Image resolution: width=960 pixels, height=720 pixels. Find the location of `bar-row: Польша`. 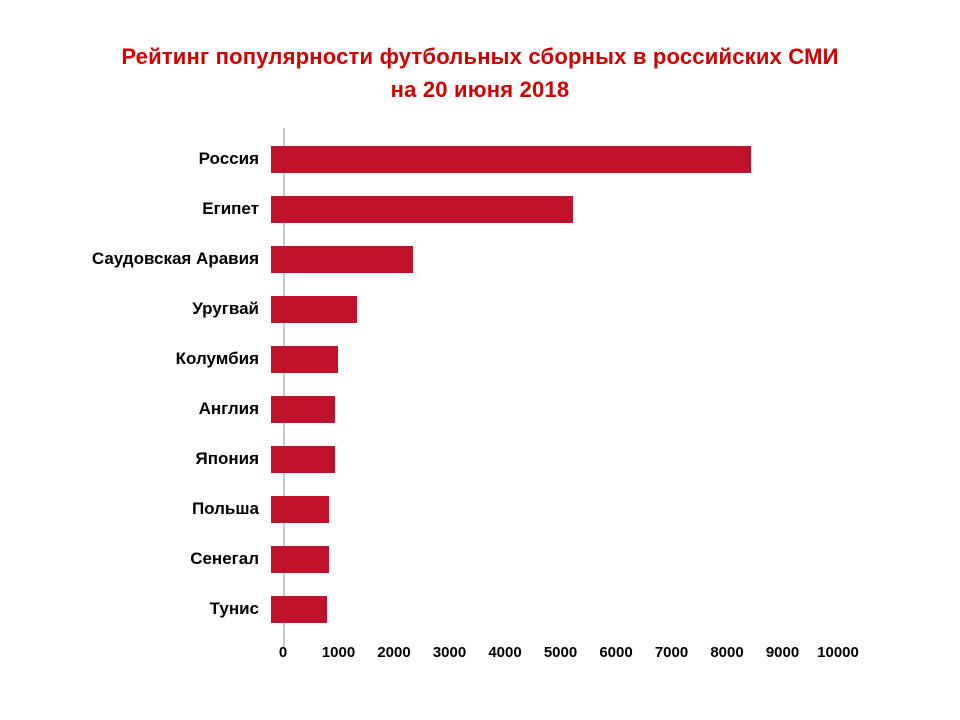

bar-row: Польша is located at coordinates (480, 509).